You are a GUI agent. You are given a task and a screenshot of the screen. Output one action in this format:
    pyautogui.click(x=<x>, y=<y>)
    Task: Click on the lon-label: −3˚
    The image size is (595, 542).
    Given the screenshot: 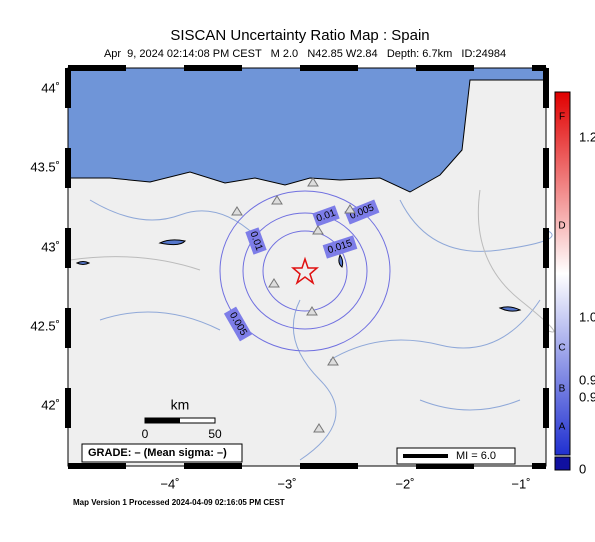 What is the action you would take?
    pyautogui.click(x=286, y=483)
    